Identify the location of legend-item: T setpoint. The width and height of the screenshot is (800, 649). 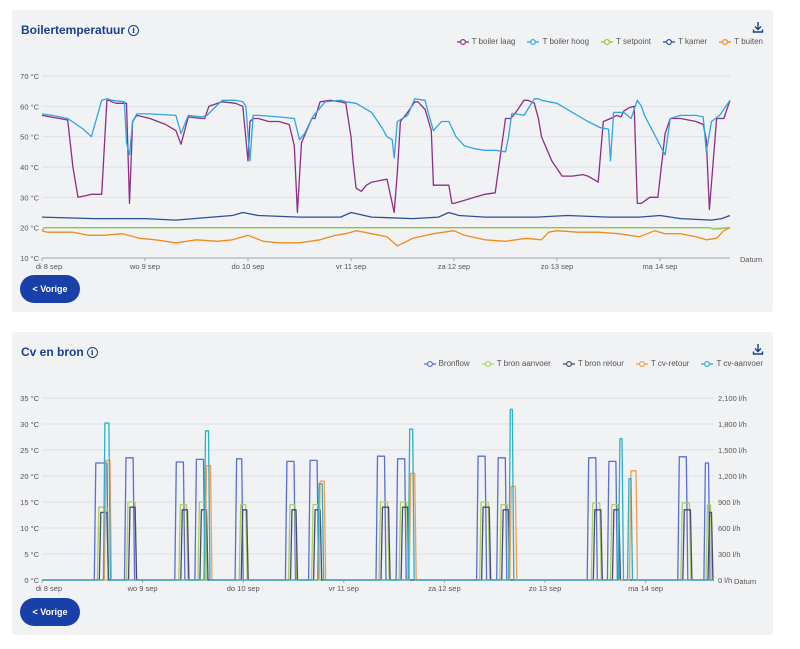
(626, 41).